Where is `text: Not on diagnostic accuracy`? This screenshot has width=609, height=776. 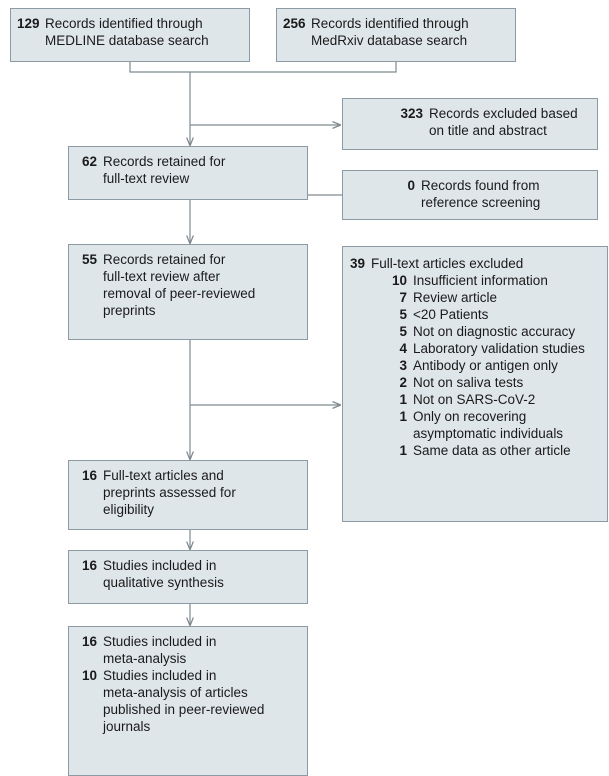
text: Not on diagnostic accuracy is located at coordinates (494, 331).